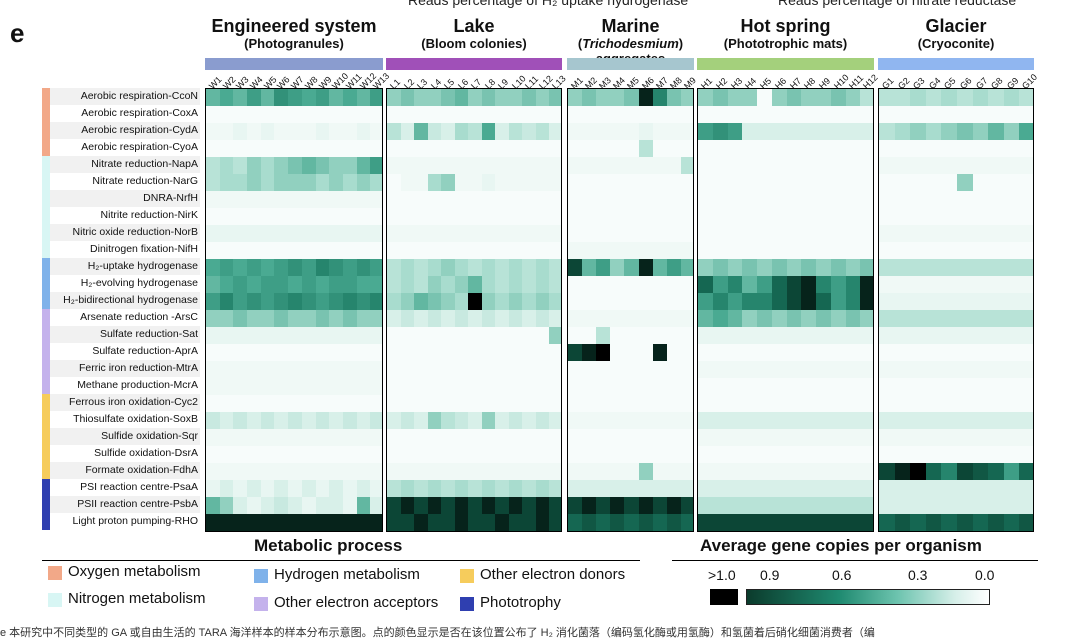  Describe the element at coordinates (520, 602) in the screenshot. I see `legend-label-phototrophy: Phototrophy` at that location.